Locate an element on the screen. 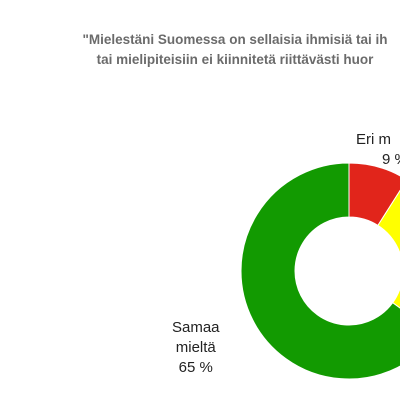 This screenshot has width=400, height=400. slice-label-disagree: Eri m 9 % is located at coordinates (378, 150).